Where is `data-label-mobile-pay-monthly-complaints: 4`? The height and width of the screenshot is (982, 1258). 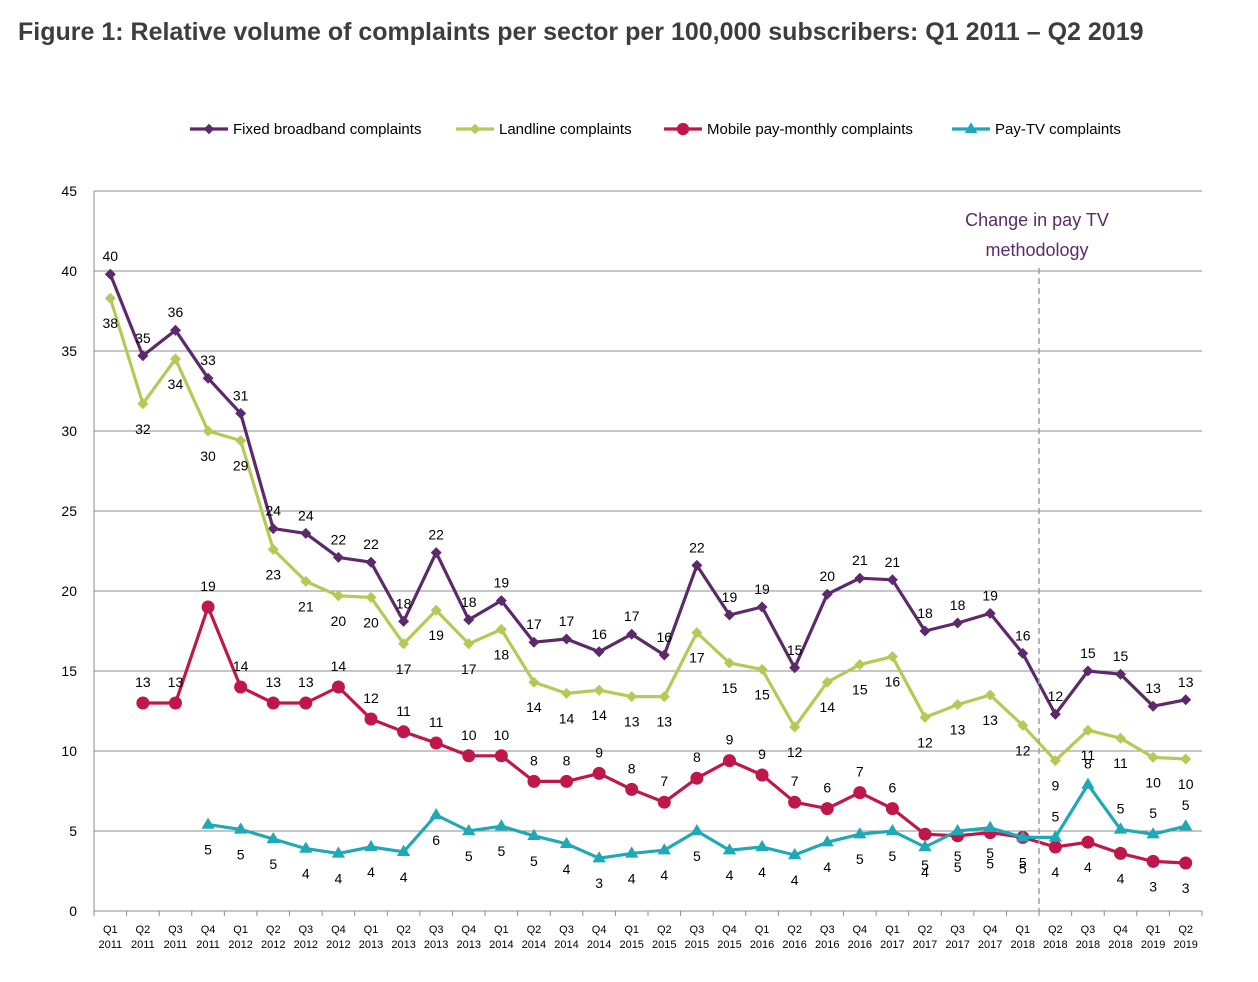 data-label-mobile-pay-monthly-complaints: 4 is located at coordinates (1121, 878).